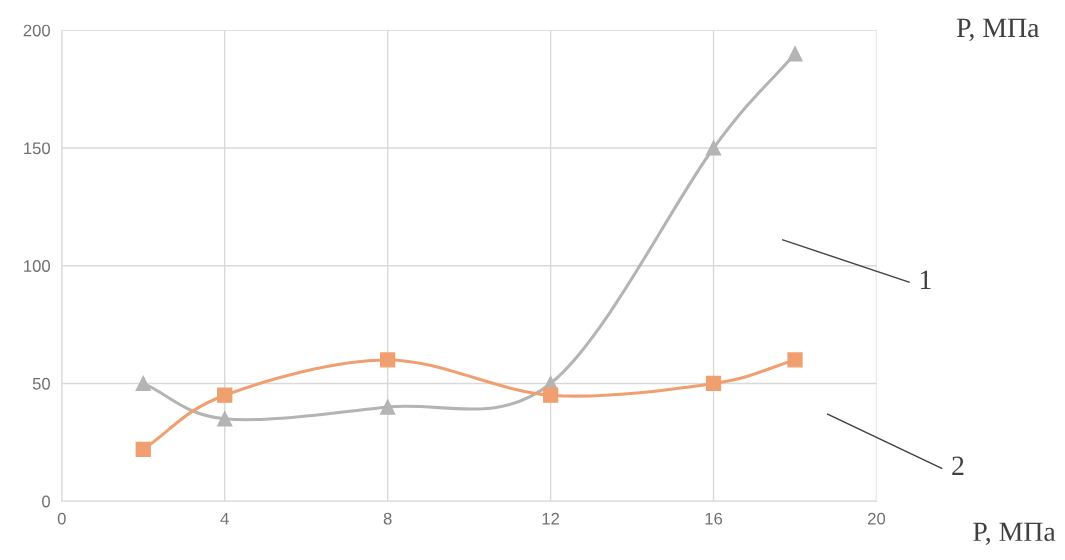 This screenshot has height=560, width=1065. Describe the element at coordinates (1014, 534) in the screenshot. I see `x-axis-title: P, МПа` at that location.